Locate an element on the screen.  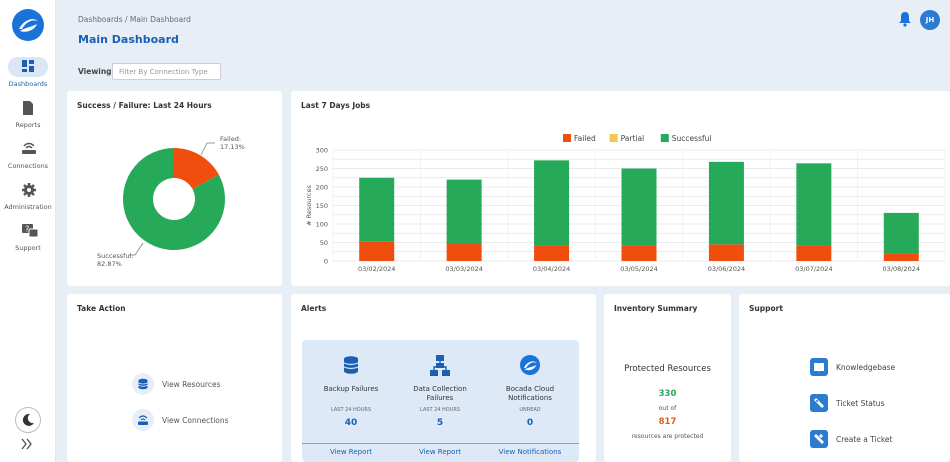
x-tick-label: 03/06/2024 is located at coordinates (726, 269).